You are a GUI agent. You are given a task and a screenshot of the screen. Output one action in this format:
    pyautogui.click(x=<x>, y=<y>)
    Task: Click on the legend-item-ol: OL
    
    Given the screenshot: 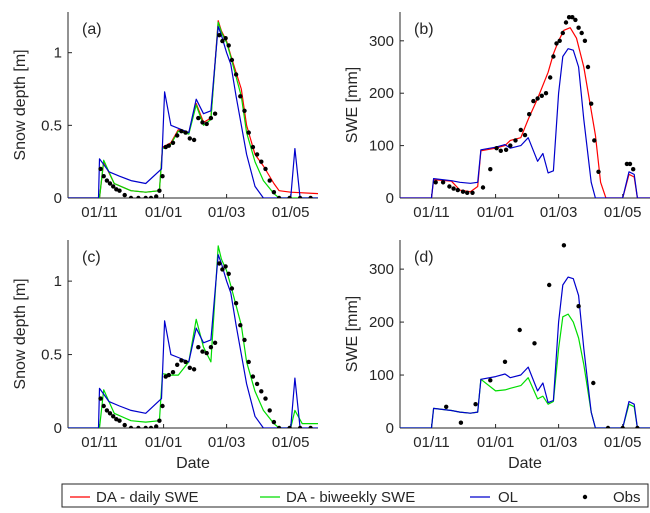 What is the action you would take?
    pyautogui.click(x=494, y=497)
    